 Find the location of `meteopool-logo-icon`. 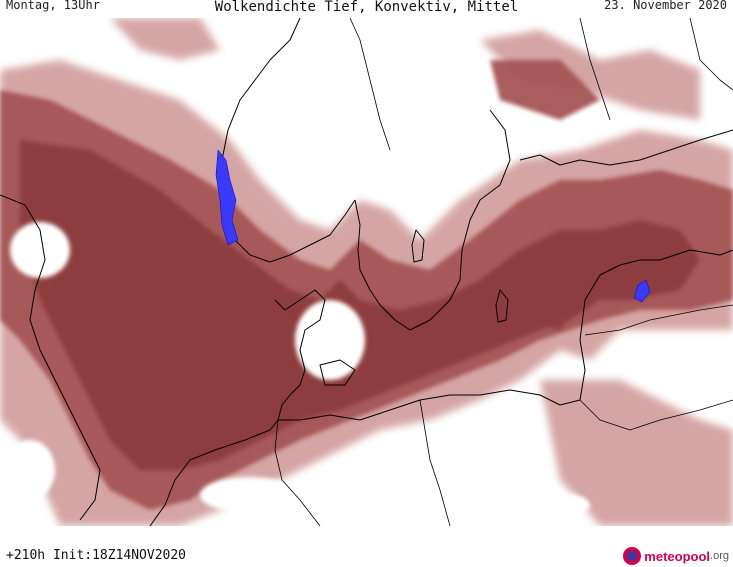

meteopool-logo-icon is located at coordinates (632, 556).